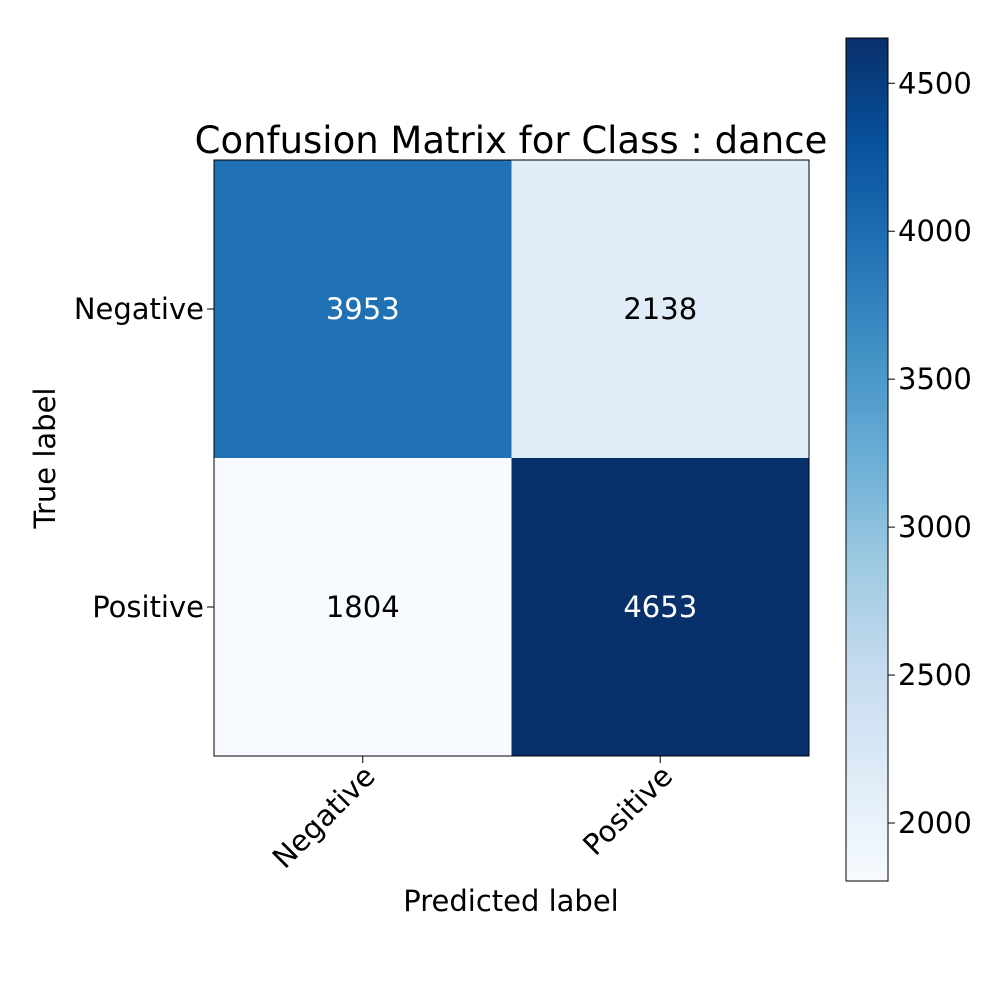 This screenshot has width=1000, height=1000. I want to click on chart-title: Confusion Matrix for Class : dance, so click(511, 140).